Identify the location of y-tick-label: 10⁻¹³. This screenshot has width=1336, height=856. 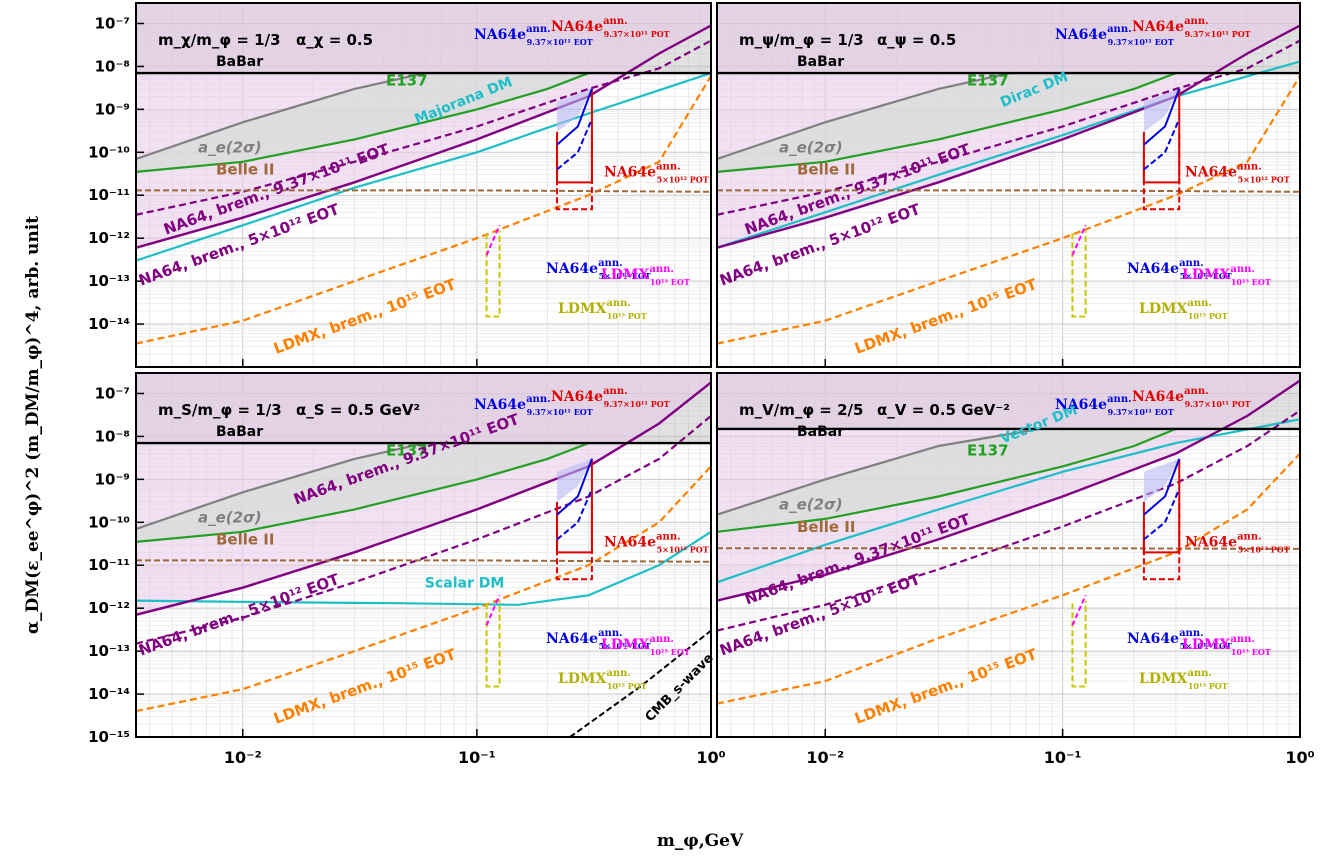
(109, 651).